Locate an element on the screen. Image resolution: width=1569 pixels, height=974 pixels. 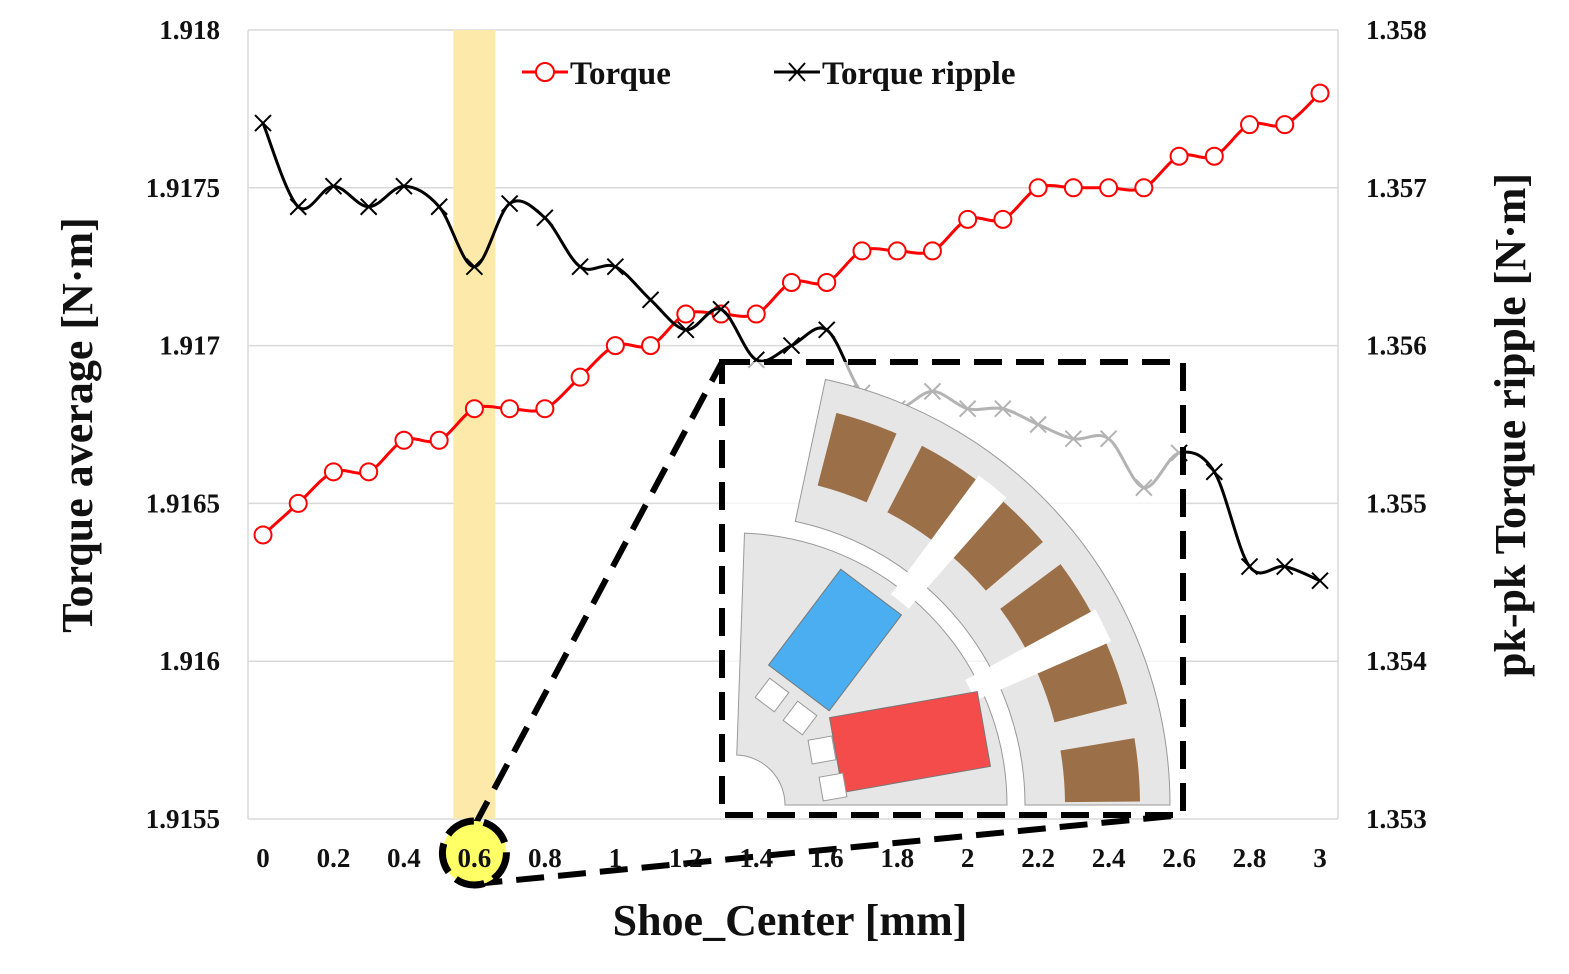
x-tick: 3 is located at coordinates (1320, 858).